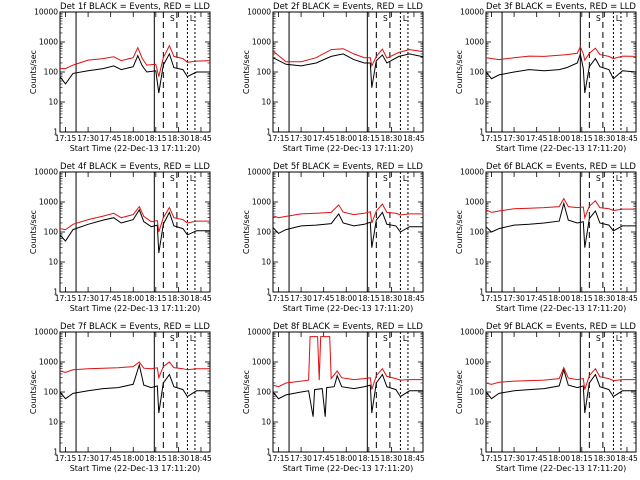 The height and width of the screenshot is (480, 640). I want to click on chart-title: Det 5f BLACK = Events, RED = LLD, so click(348, 167).